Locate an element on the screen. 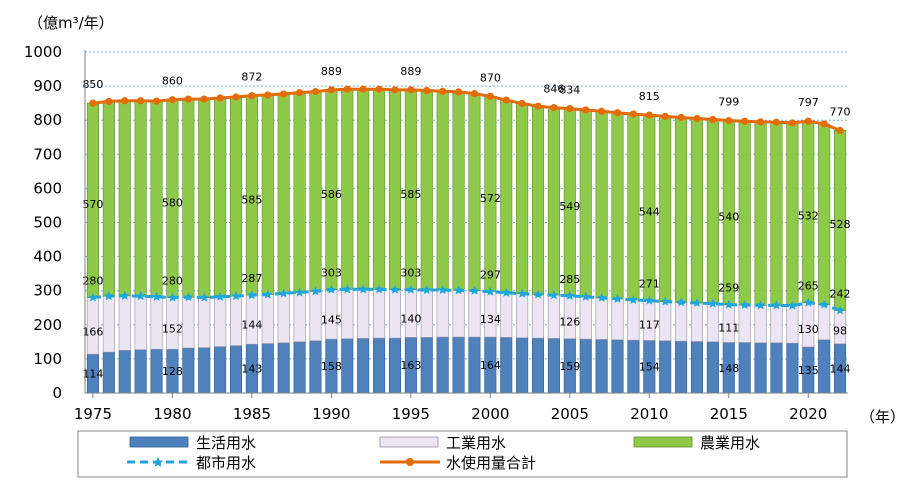 The width and height of the screenshot is (901, 491). y-tick-label: 0 is located at coordinates (57, 393).